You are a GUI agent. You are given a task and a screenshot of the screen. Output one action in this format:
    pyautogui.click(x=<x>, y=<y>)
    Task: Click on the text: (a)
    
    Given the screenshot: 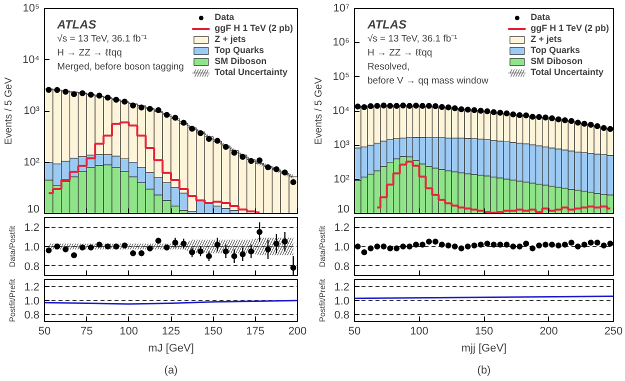 What is the action you would take?
    pyautogui.click(x=171, y=370)
    